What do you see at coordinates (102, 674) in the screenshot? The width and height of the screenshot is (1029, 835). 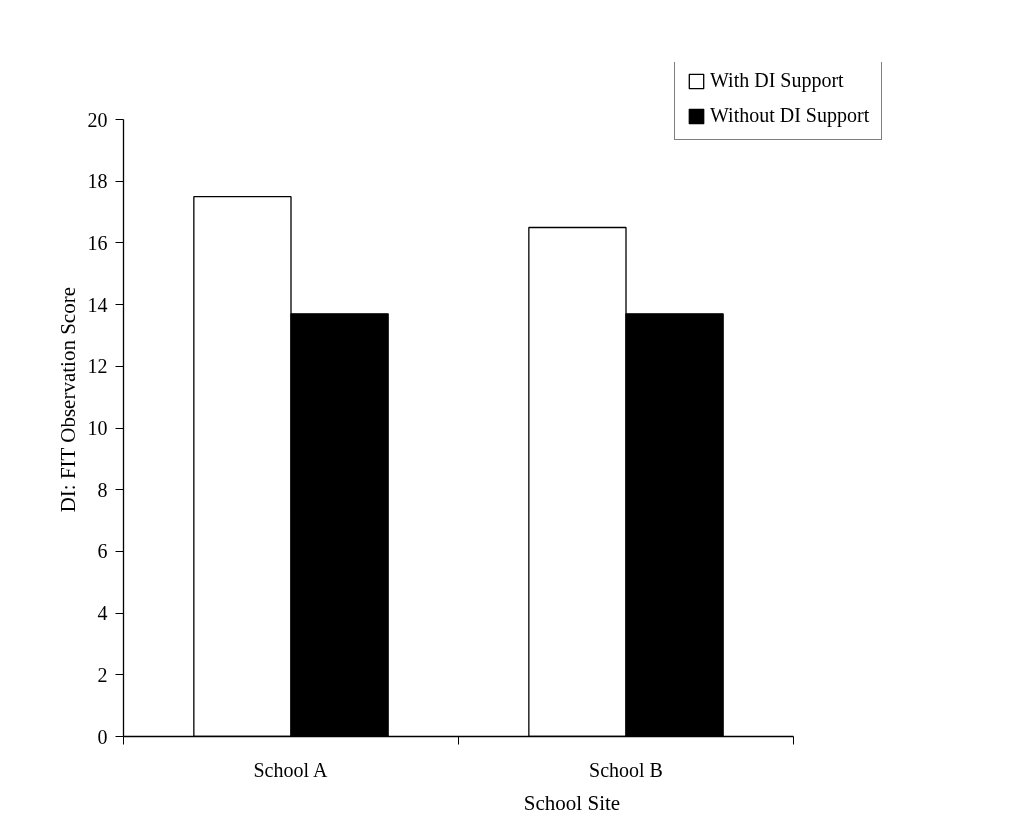 I see `y-tick-label: 2` at bounding box center [102, 674].